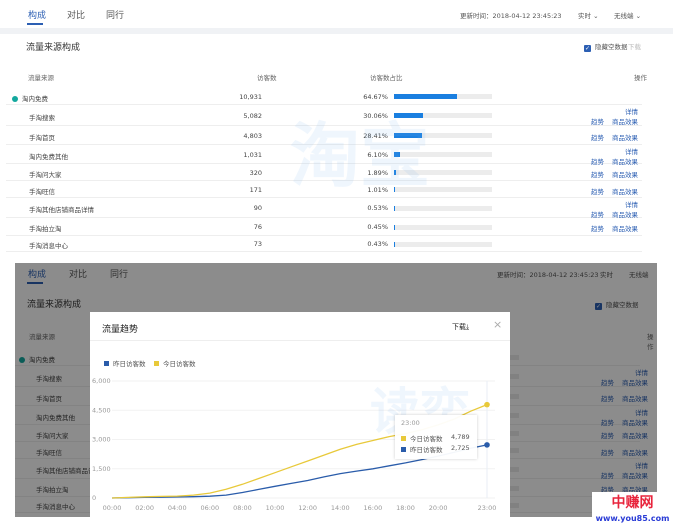 The image size is (673, 532). Describe the element at coordinates (627, 15) in the screenshot. I see `device-select: 无线端 ⌄` at that location.